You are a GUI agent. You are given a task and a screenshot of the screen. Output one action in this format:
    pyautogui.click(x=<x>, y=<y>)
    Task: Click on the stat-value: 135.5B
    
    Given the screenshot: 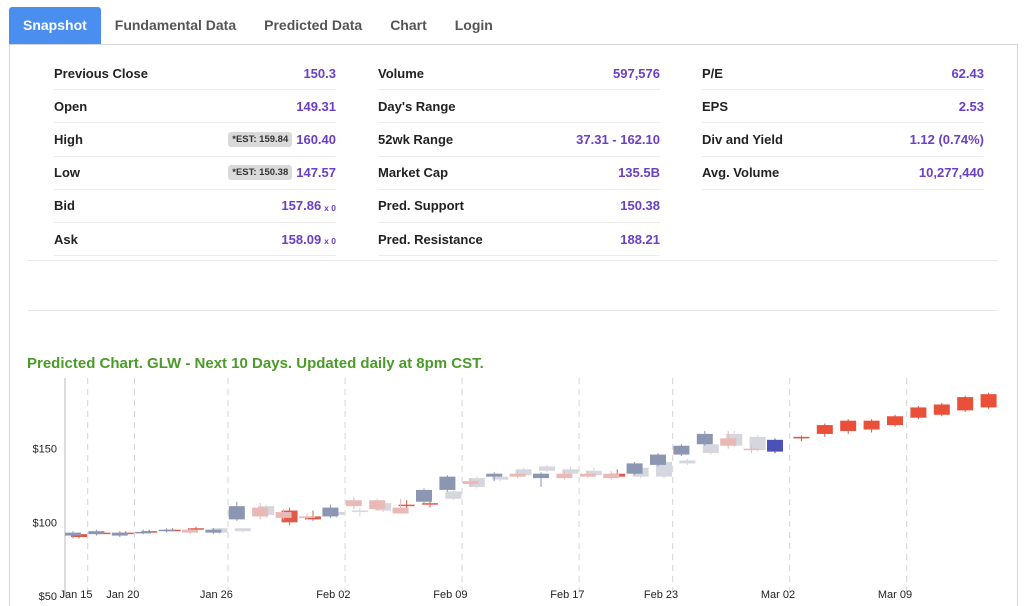 What is the action you would take?
    pyautogui.click(x=639, y=173)
    